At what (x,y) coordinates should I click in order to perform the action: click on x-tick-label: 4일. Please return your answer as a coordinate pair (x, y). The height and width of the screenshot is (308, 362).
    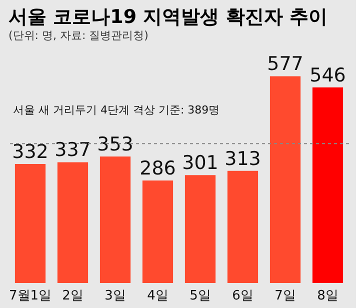
    Looking at the image, I should click on (157, 296).